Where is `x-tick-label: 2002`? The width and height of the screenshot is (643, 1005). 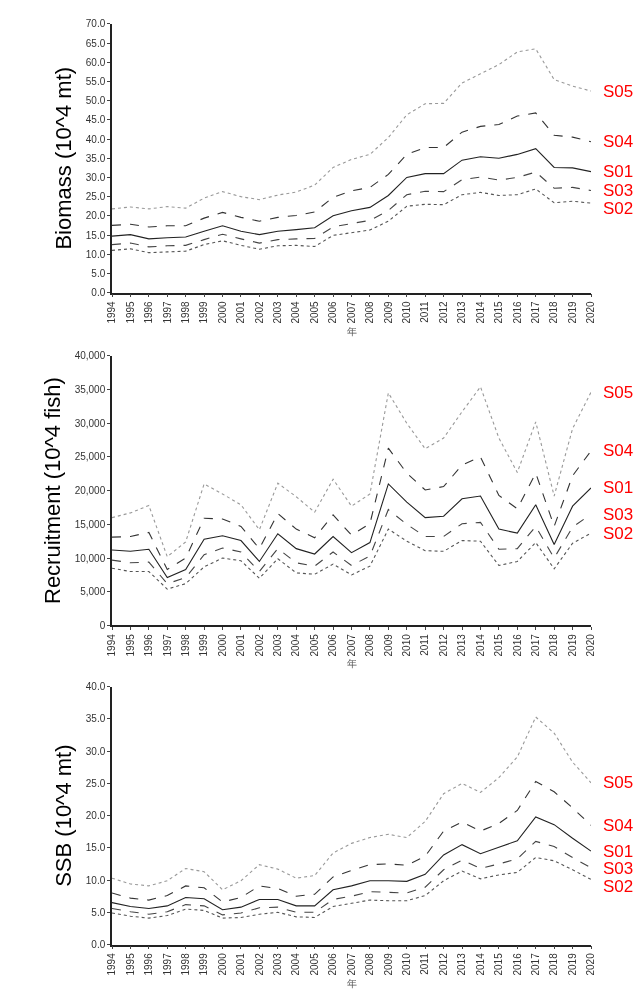 x-tick-label: 2002 is located at coordinates (259, 312).